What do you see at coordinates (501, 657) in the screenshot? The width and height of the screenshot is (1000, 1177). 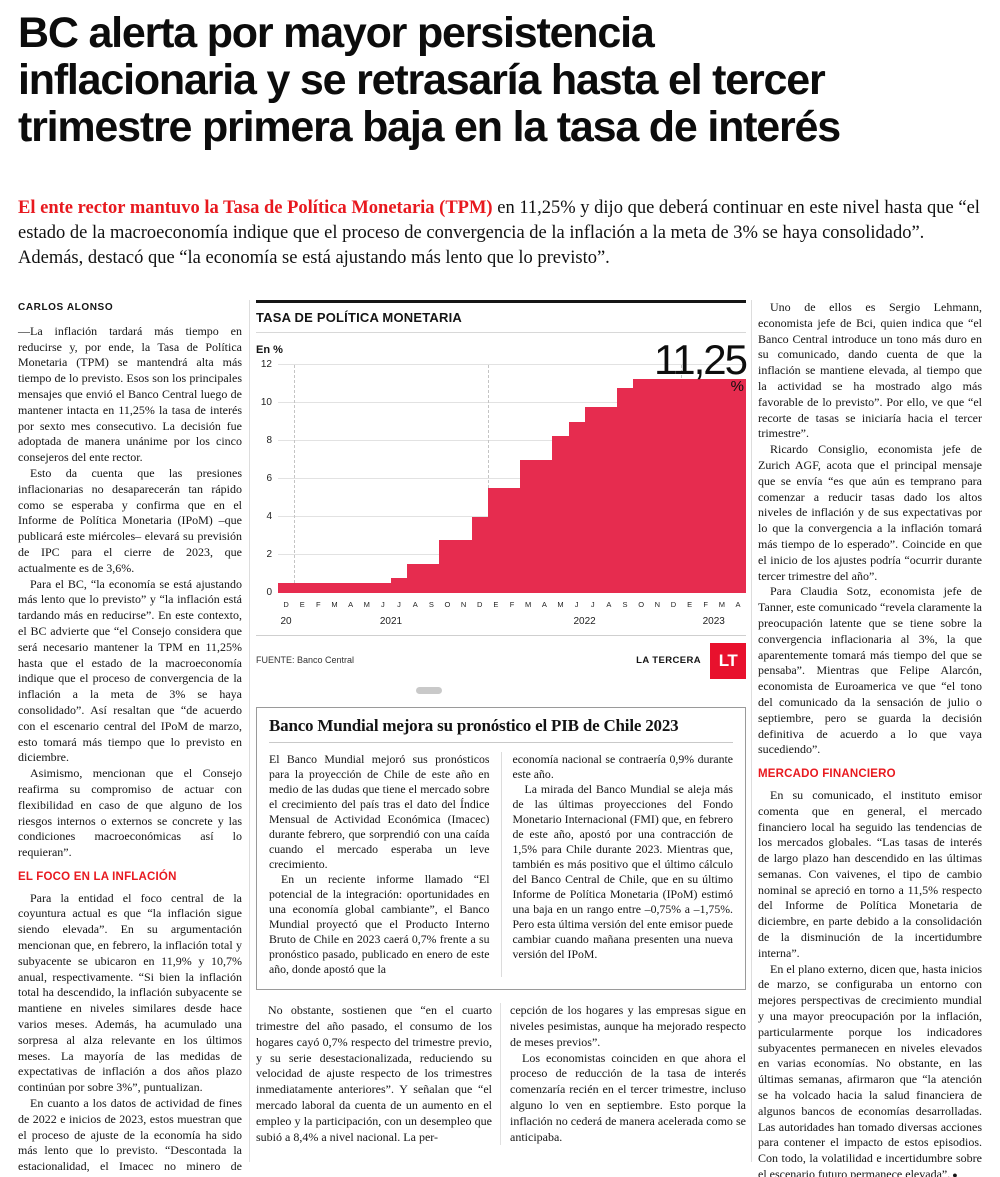 I see `chart-footer: FUENTE: Banco Central LA TERCERA LT` at bounding box center [501, 657].